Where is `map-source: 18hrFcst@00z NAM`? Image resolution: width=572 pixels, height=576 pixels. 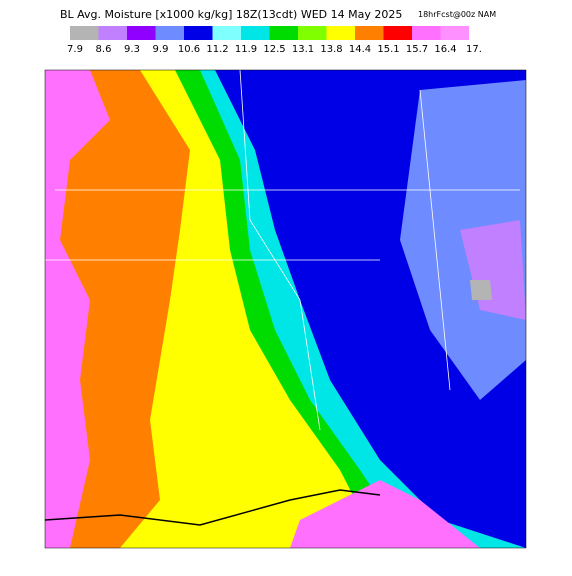
map-source: 18hrFcst@00z NAM is located at coordinates (457, 14).